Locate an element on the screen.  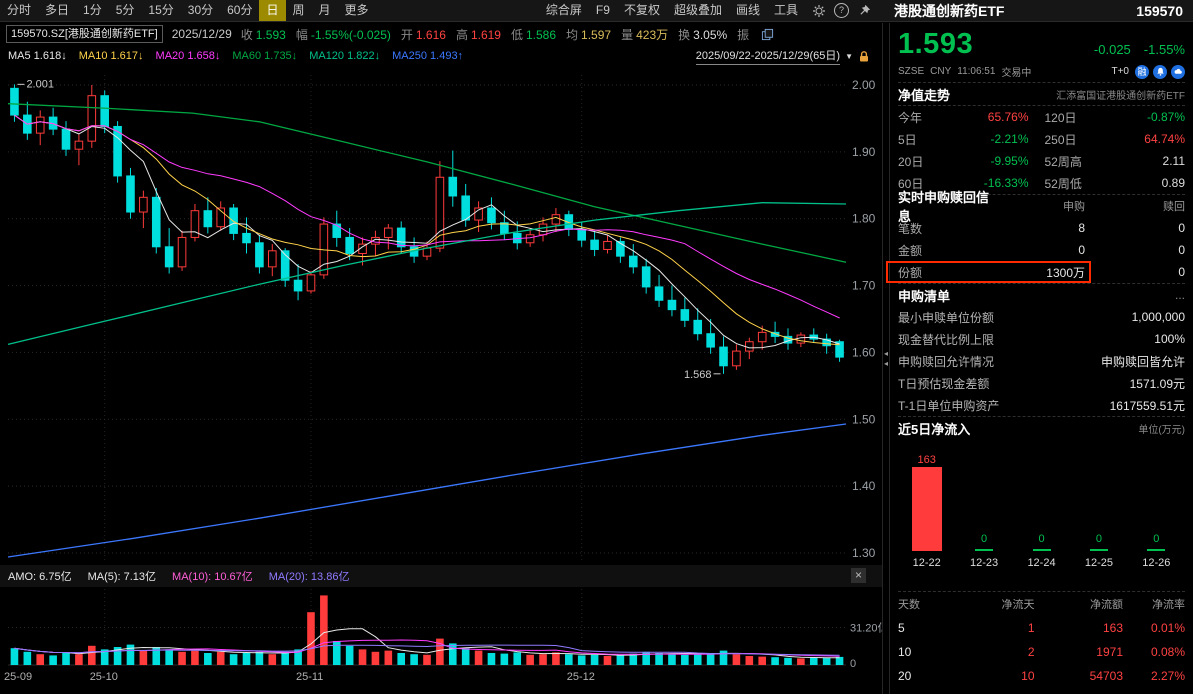
market-status: 交易中 is located at coordinates (1016, 73).